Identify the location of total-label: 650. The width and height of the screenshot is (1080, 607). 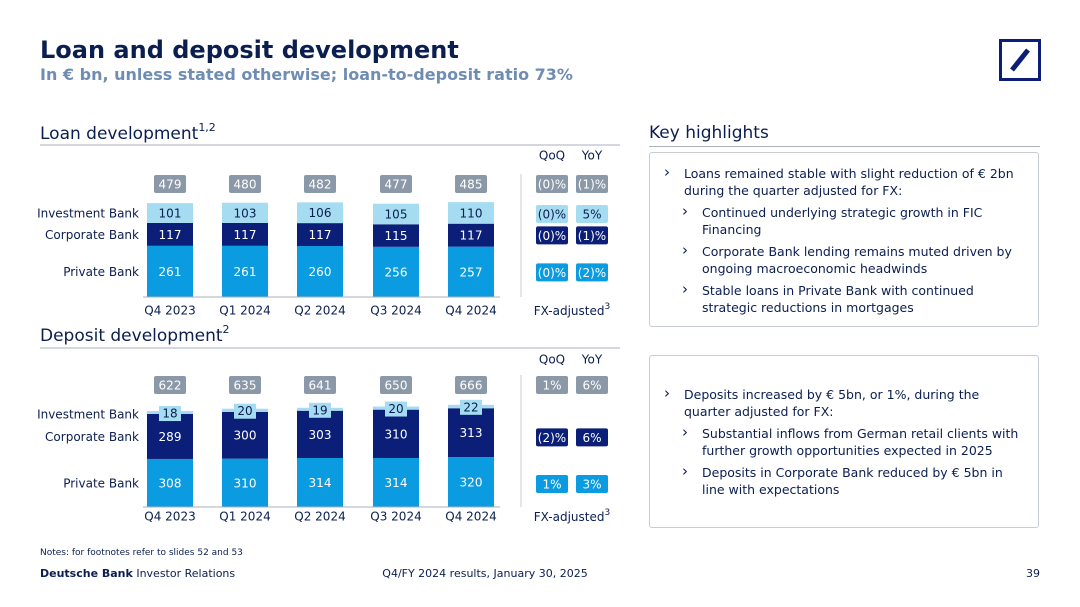
(396, 386).